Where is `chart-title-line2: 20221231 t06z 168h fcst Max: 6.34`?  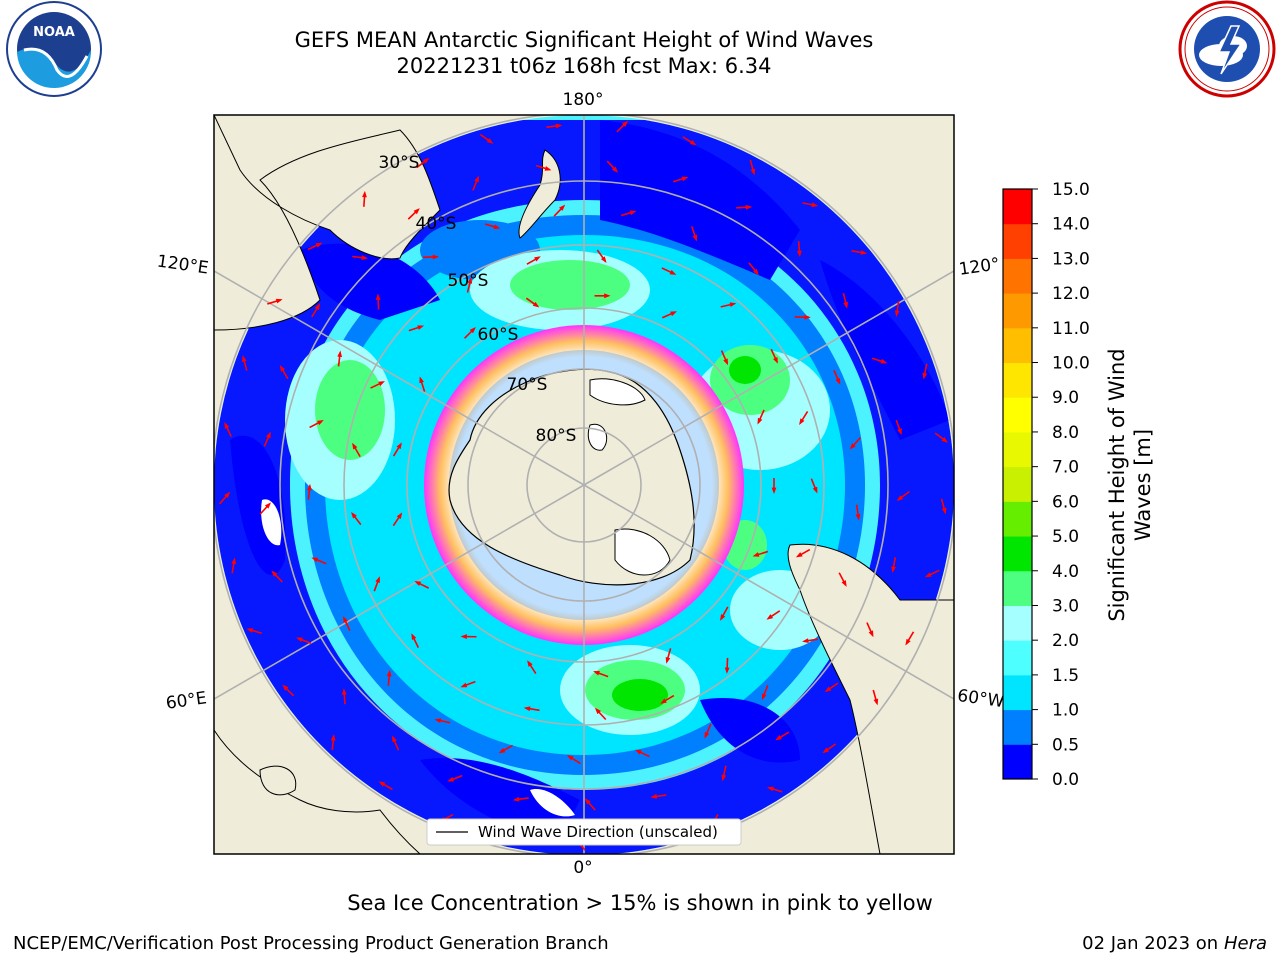
chart-title-line2: 20221231 t06z 168h fcst Max: 6.34 is located at coordinates (584, 66).